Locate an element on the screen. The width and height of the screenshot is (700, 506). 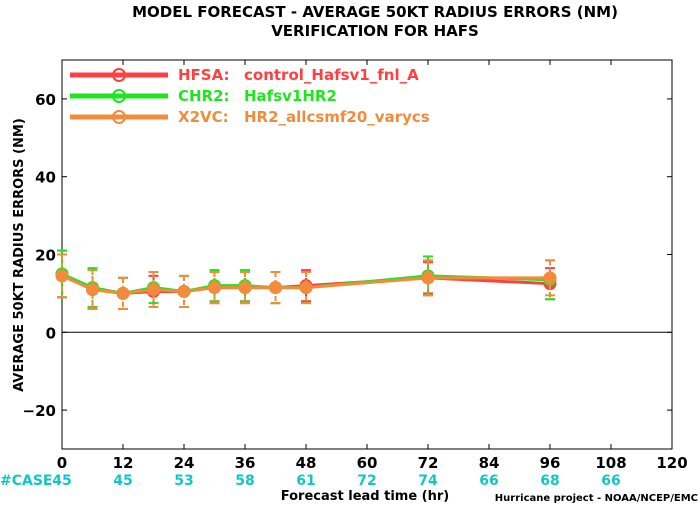
legend-name: HFSA: is located at coordinates (204, 75).